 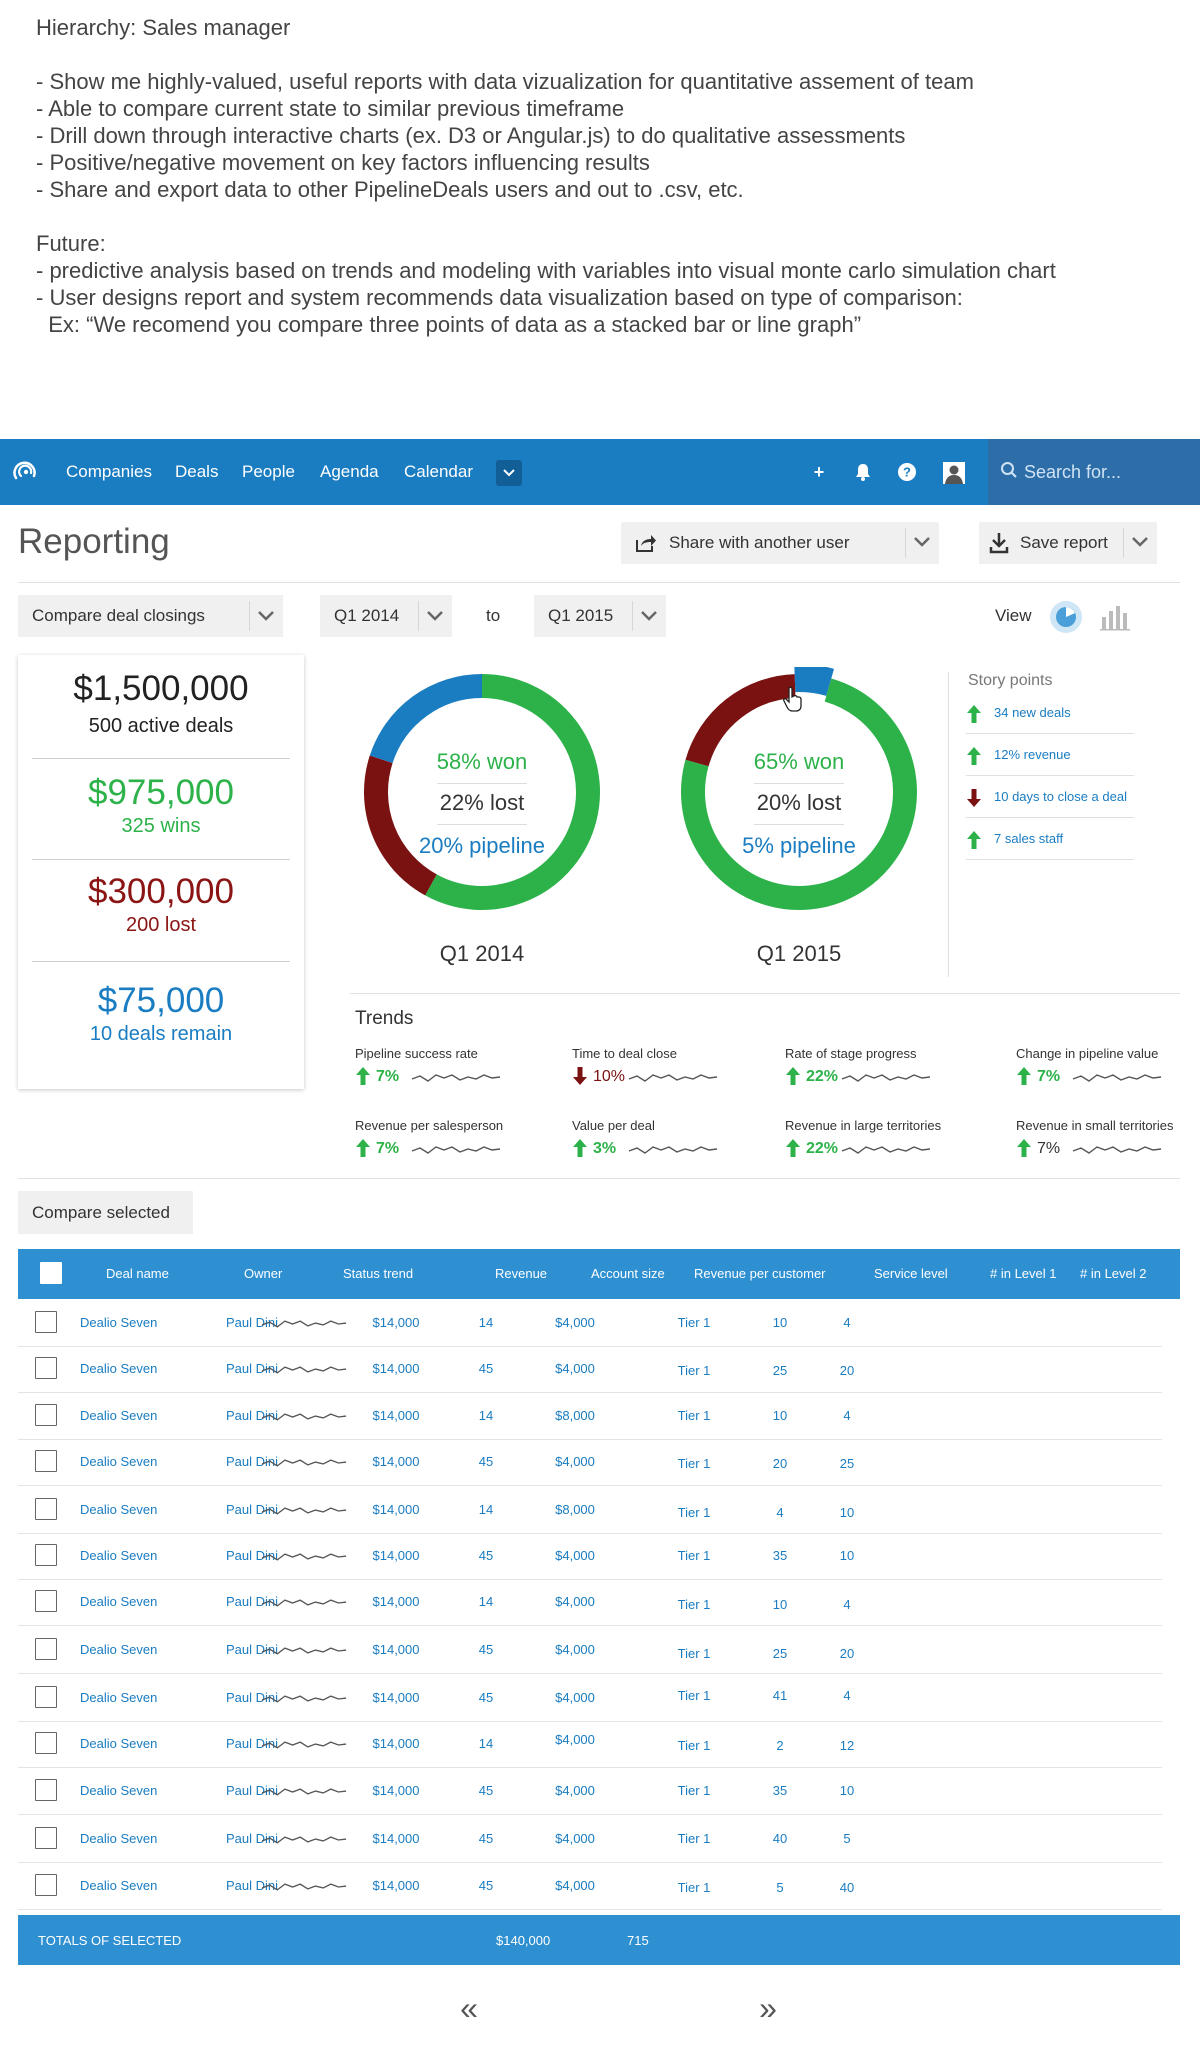 I want to click on trend-metric: Change in pipeline value 7%, so click(x=1108, y=1071).